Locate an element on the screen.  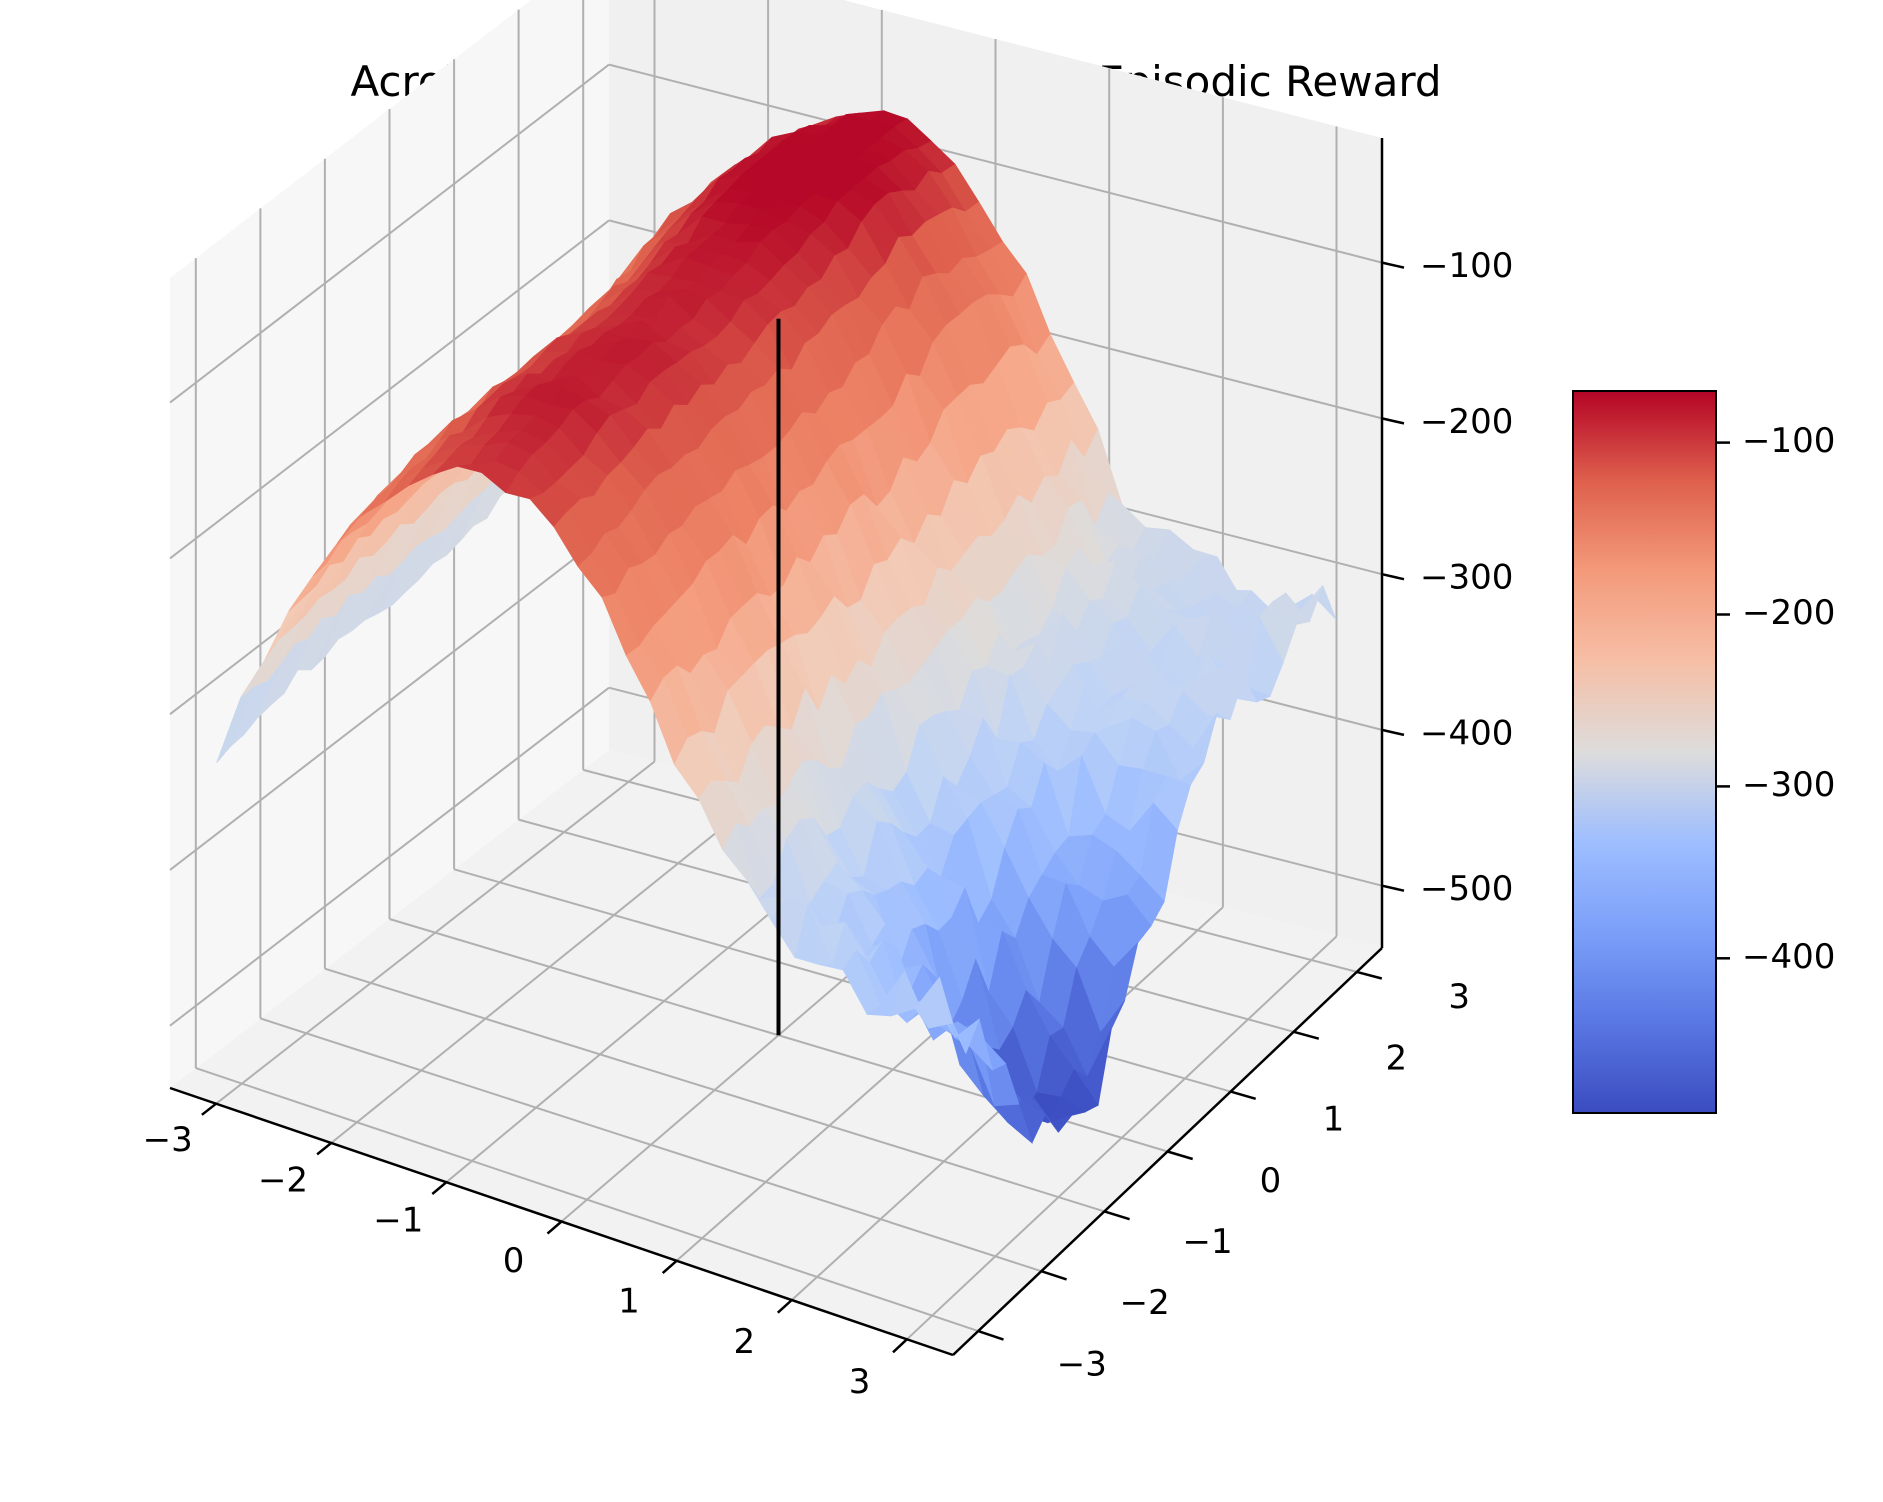
z-tick-label: −400 is located at coordinates (1466, 733).